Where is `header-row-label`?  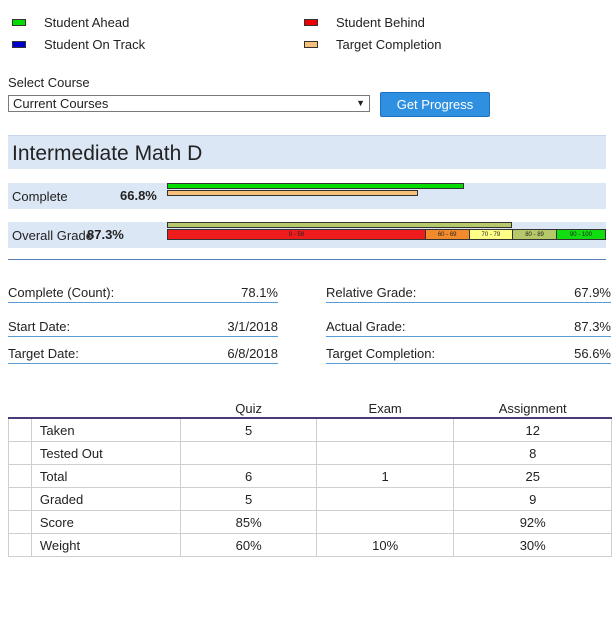
header-row-label is located at coordinates (106, 409).